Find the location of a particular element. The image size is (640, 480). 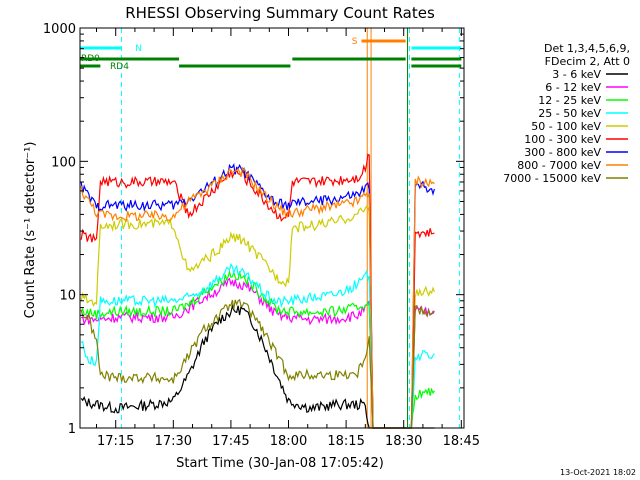

chart-title: RHESSI Observing Summary Count Rates is located at coordinates (280, 13).